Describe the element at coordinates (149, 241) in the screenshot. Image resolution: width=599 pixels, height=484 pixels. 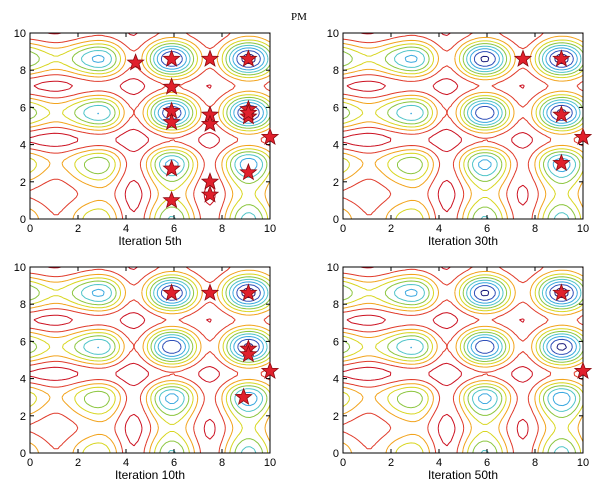
I see `x-axis-label: Iteration 5th` at that location.